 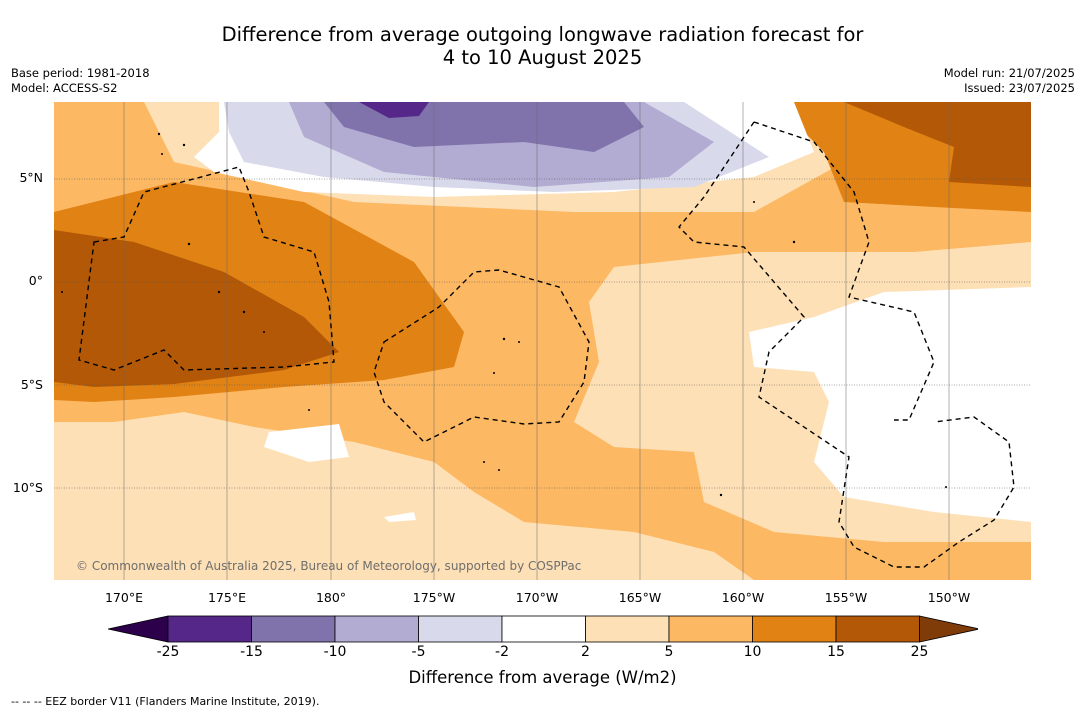 What do you see at coordinates (836, 652) in the screenshot?
I see `colorbar-tick-label: 15` at bounding box center [836, 652].